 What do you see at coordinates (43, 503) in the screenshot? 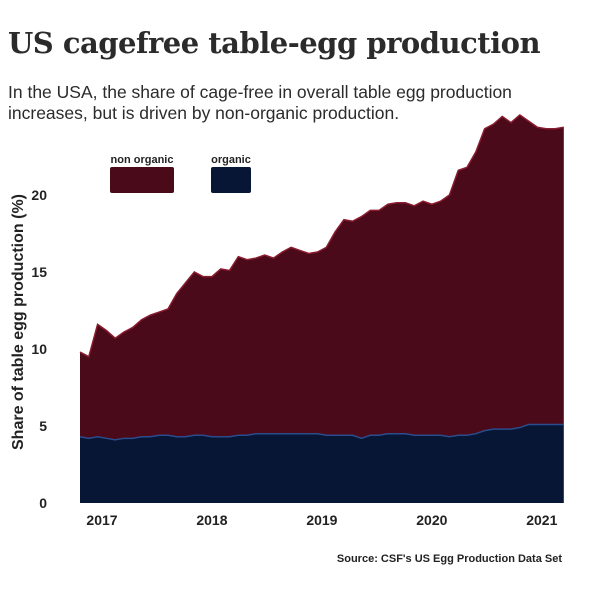
I see `y-tick-label: 0` at bounding box center [43, 503].